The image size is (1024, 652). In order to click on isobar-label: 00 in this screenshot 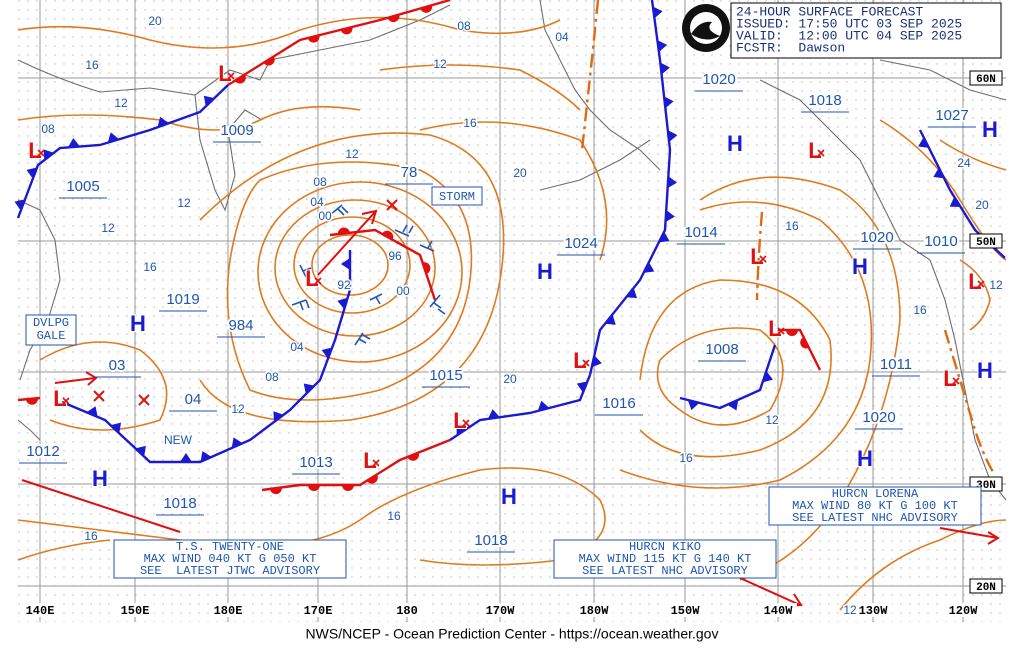, I will do `click(403, 291)`.